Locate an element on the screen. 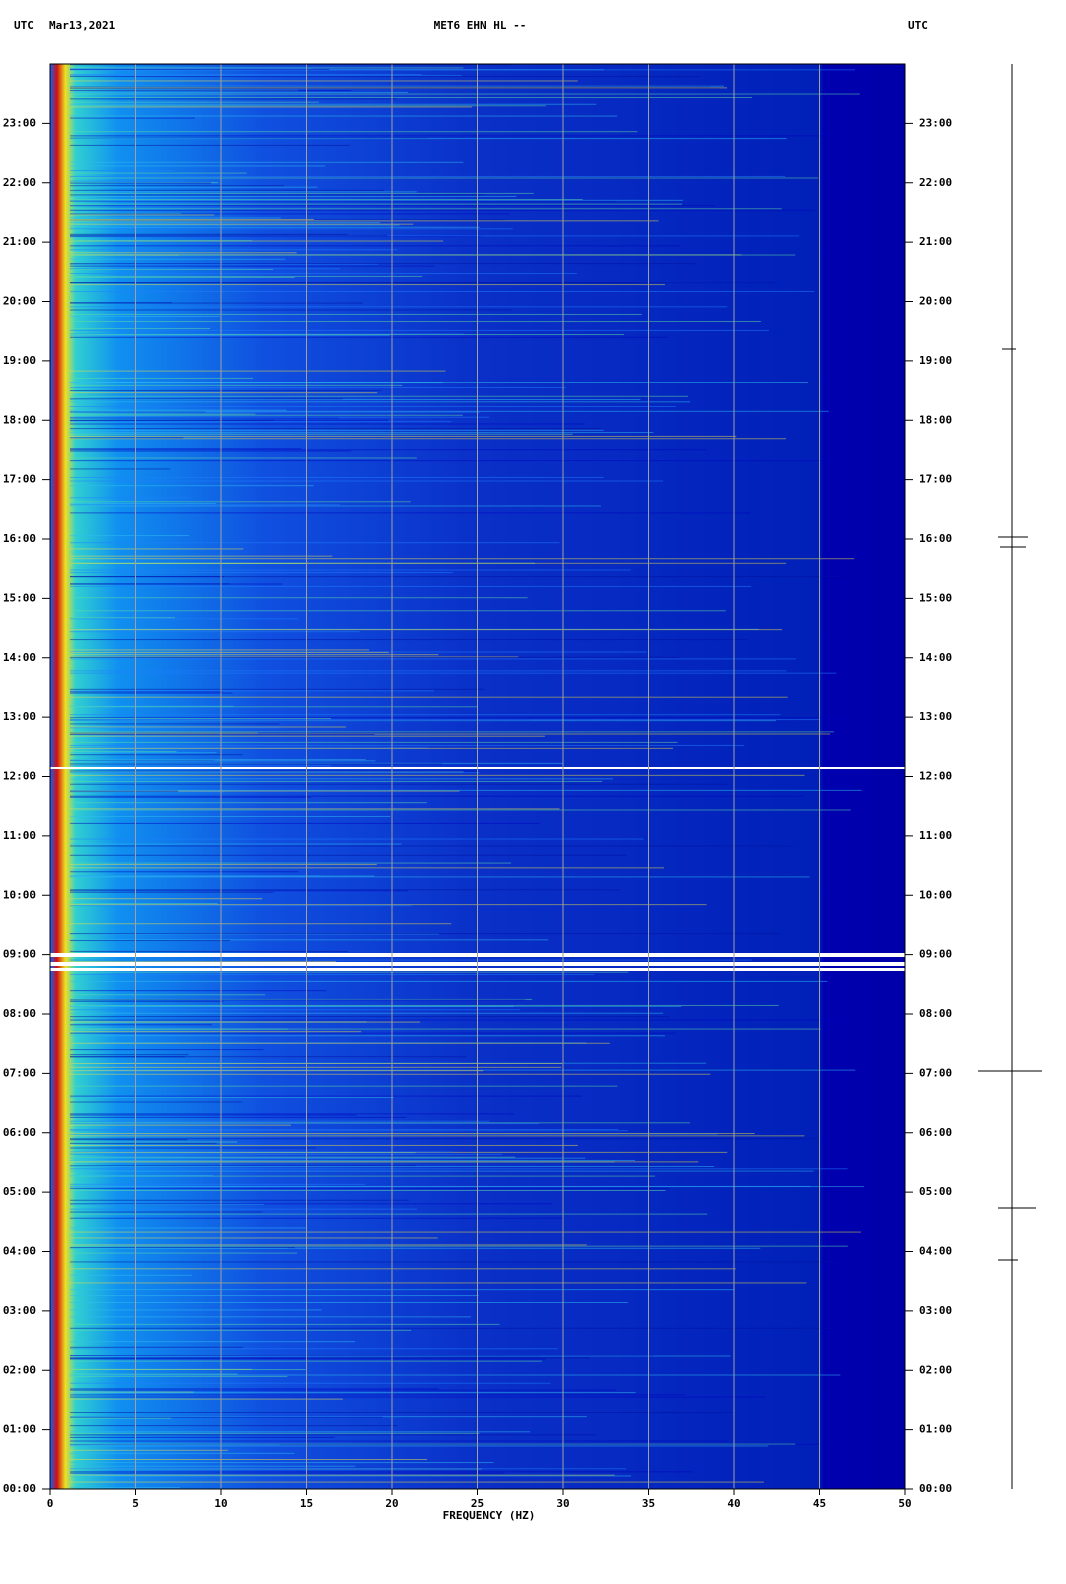 The height and width of the screenshot is (1584, 1066). y-tick-label-left: 16:00 is located at coordinates (19, 538).